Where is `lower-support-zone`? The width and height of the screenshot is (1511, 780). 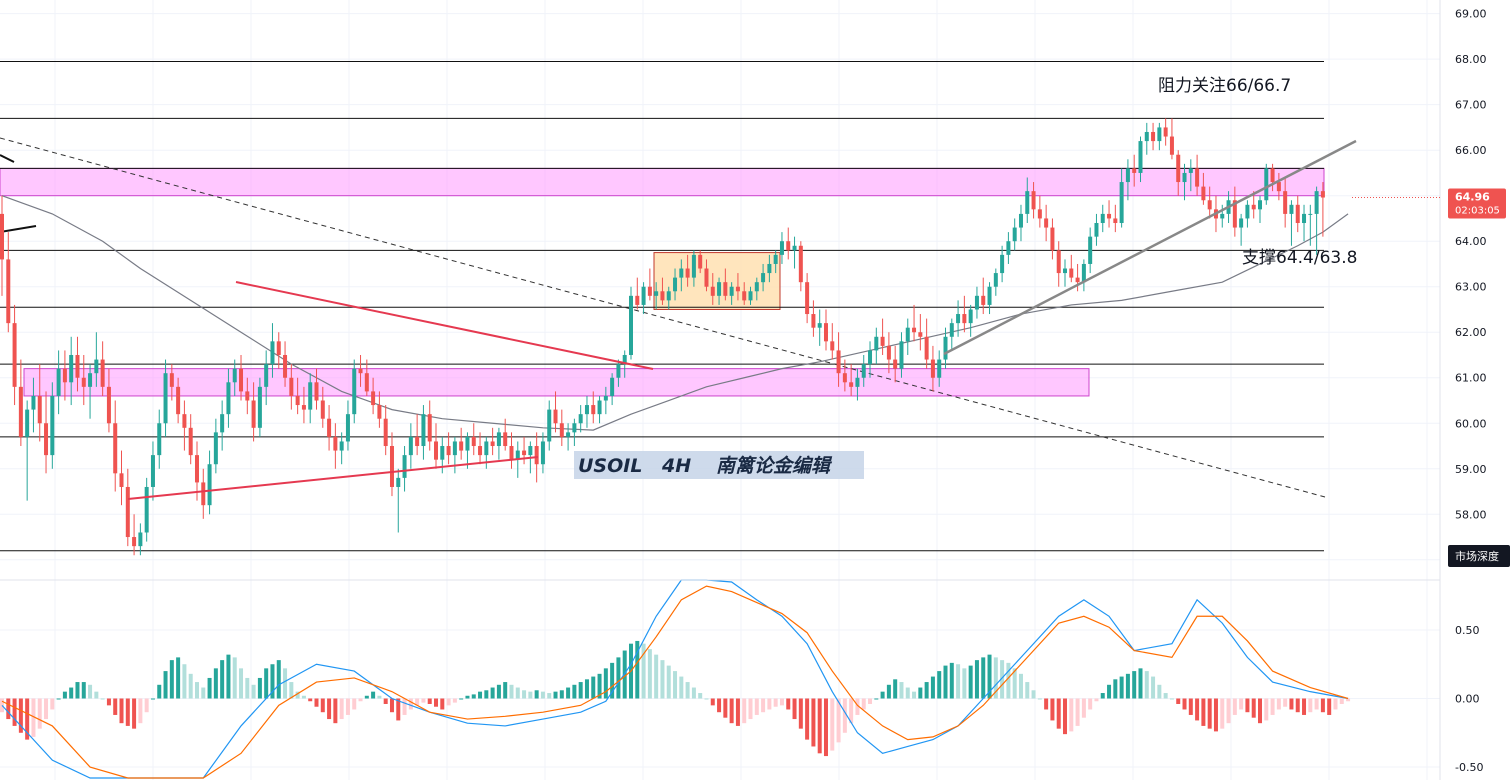
lower-support-zone is located at coordinates (556, 382).